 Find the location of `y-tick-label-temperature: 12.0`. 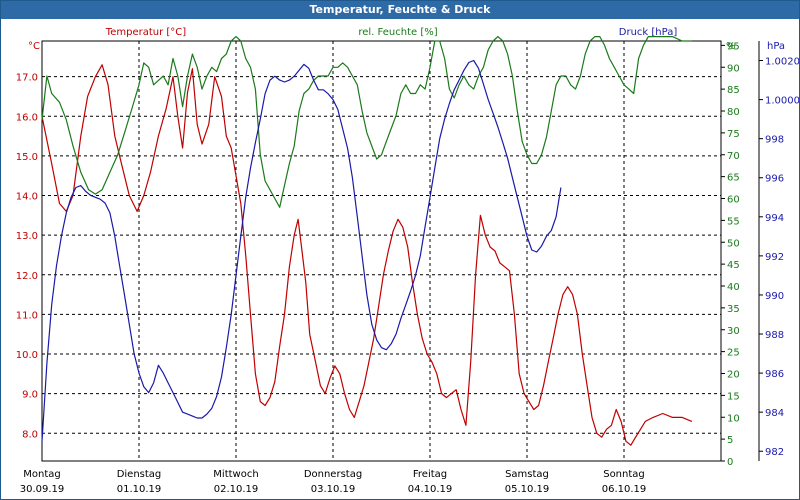

y-tick-label-temperature: 12.0 is located at coordinates (27, 276).